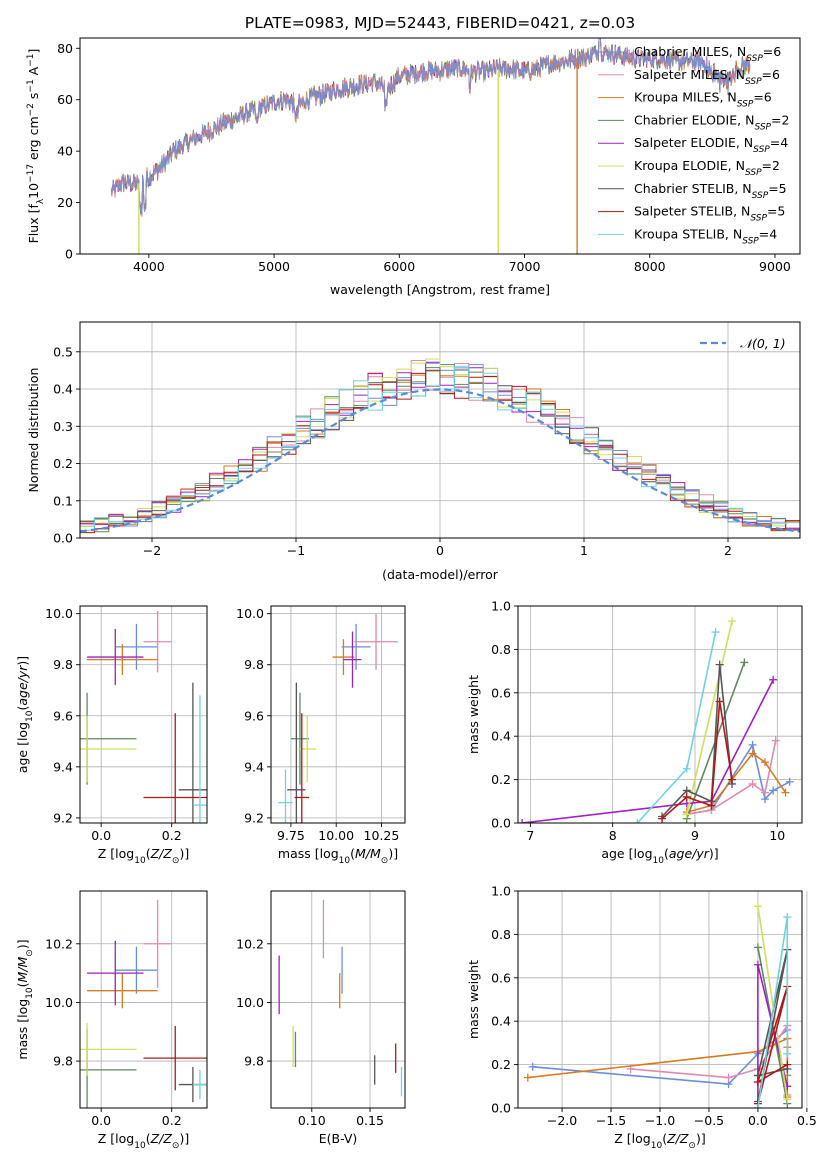 The height and width of the screenshot is (1170, 819). I want to click on legend-label: Chabrier MILES, NSSP=6, so click(707, 54).